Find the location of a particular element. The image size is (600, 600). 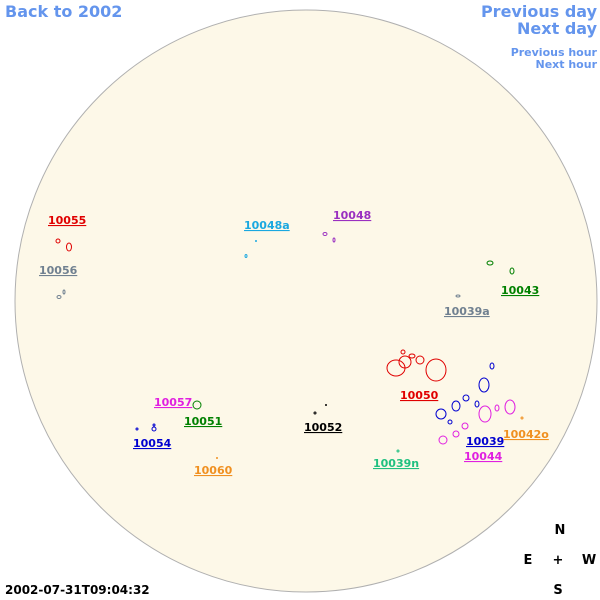

region-label: 10042o is located at coordinates (526, 434).